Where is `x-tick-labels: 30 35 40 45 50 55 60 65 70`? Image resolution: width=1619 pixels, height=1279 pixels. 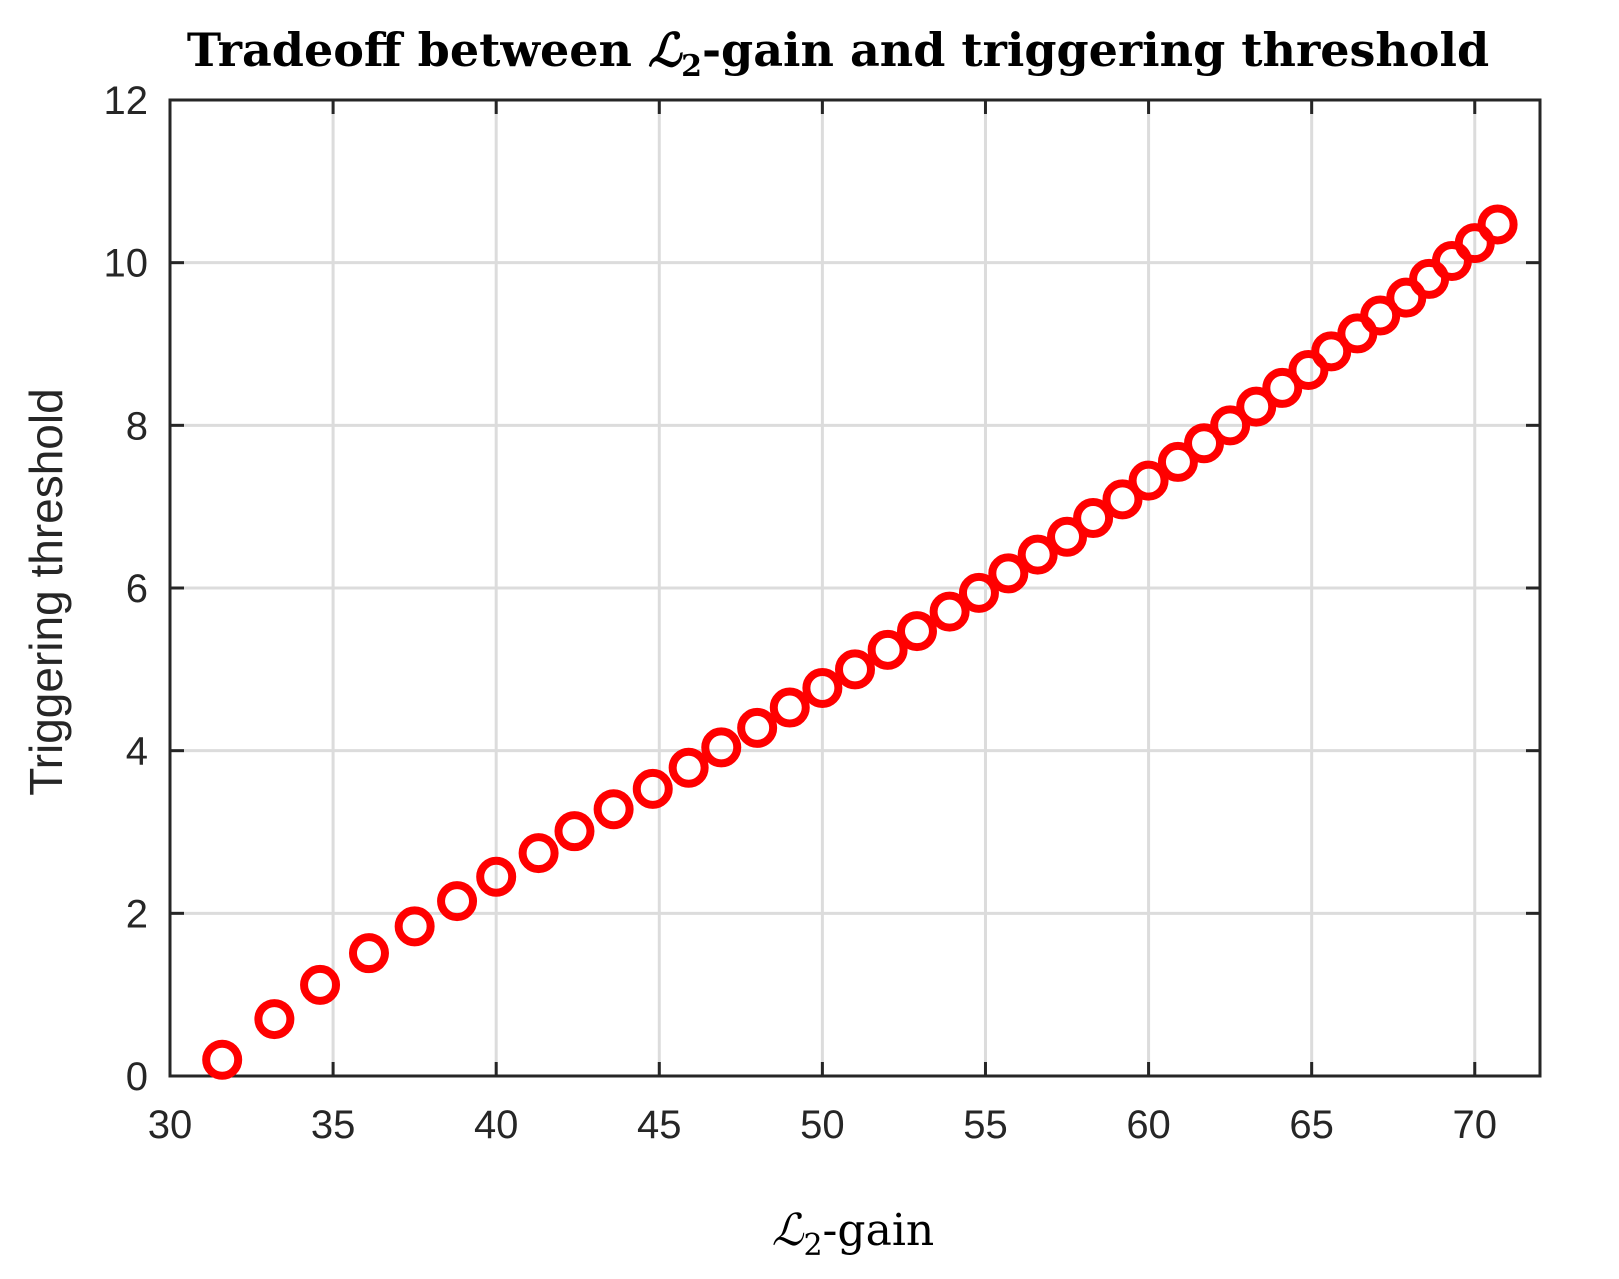 x-tick-labels: 30 35 40 45 50 55 60 65 70 is located at coordinates (822, 1125).